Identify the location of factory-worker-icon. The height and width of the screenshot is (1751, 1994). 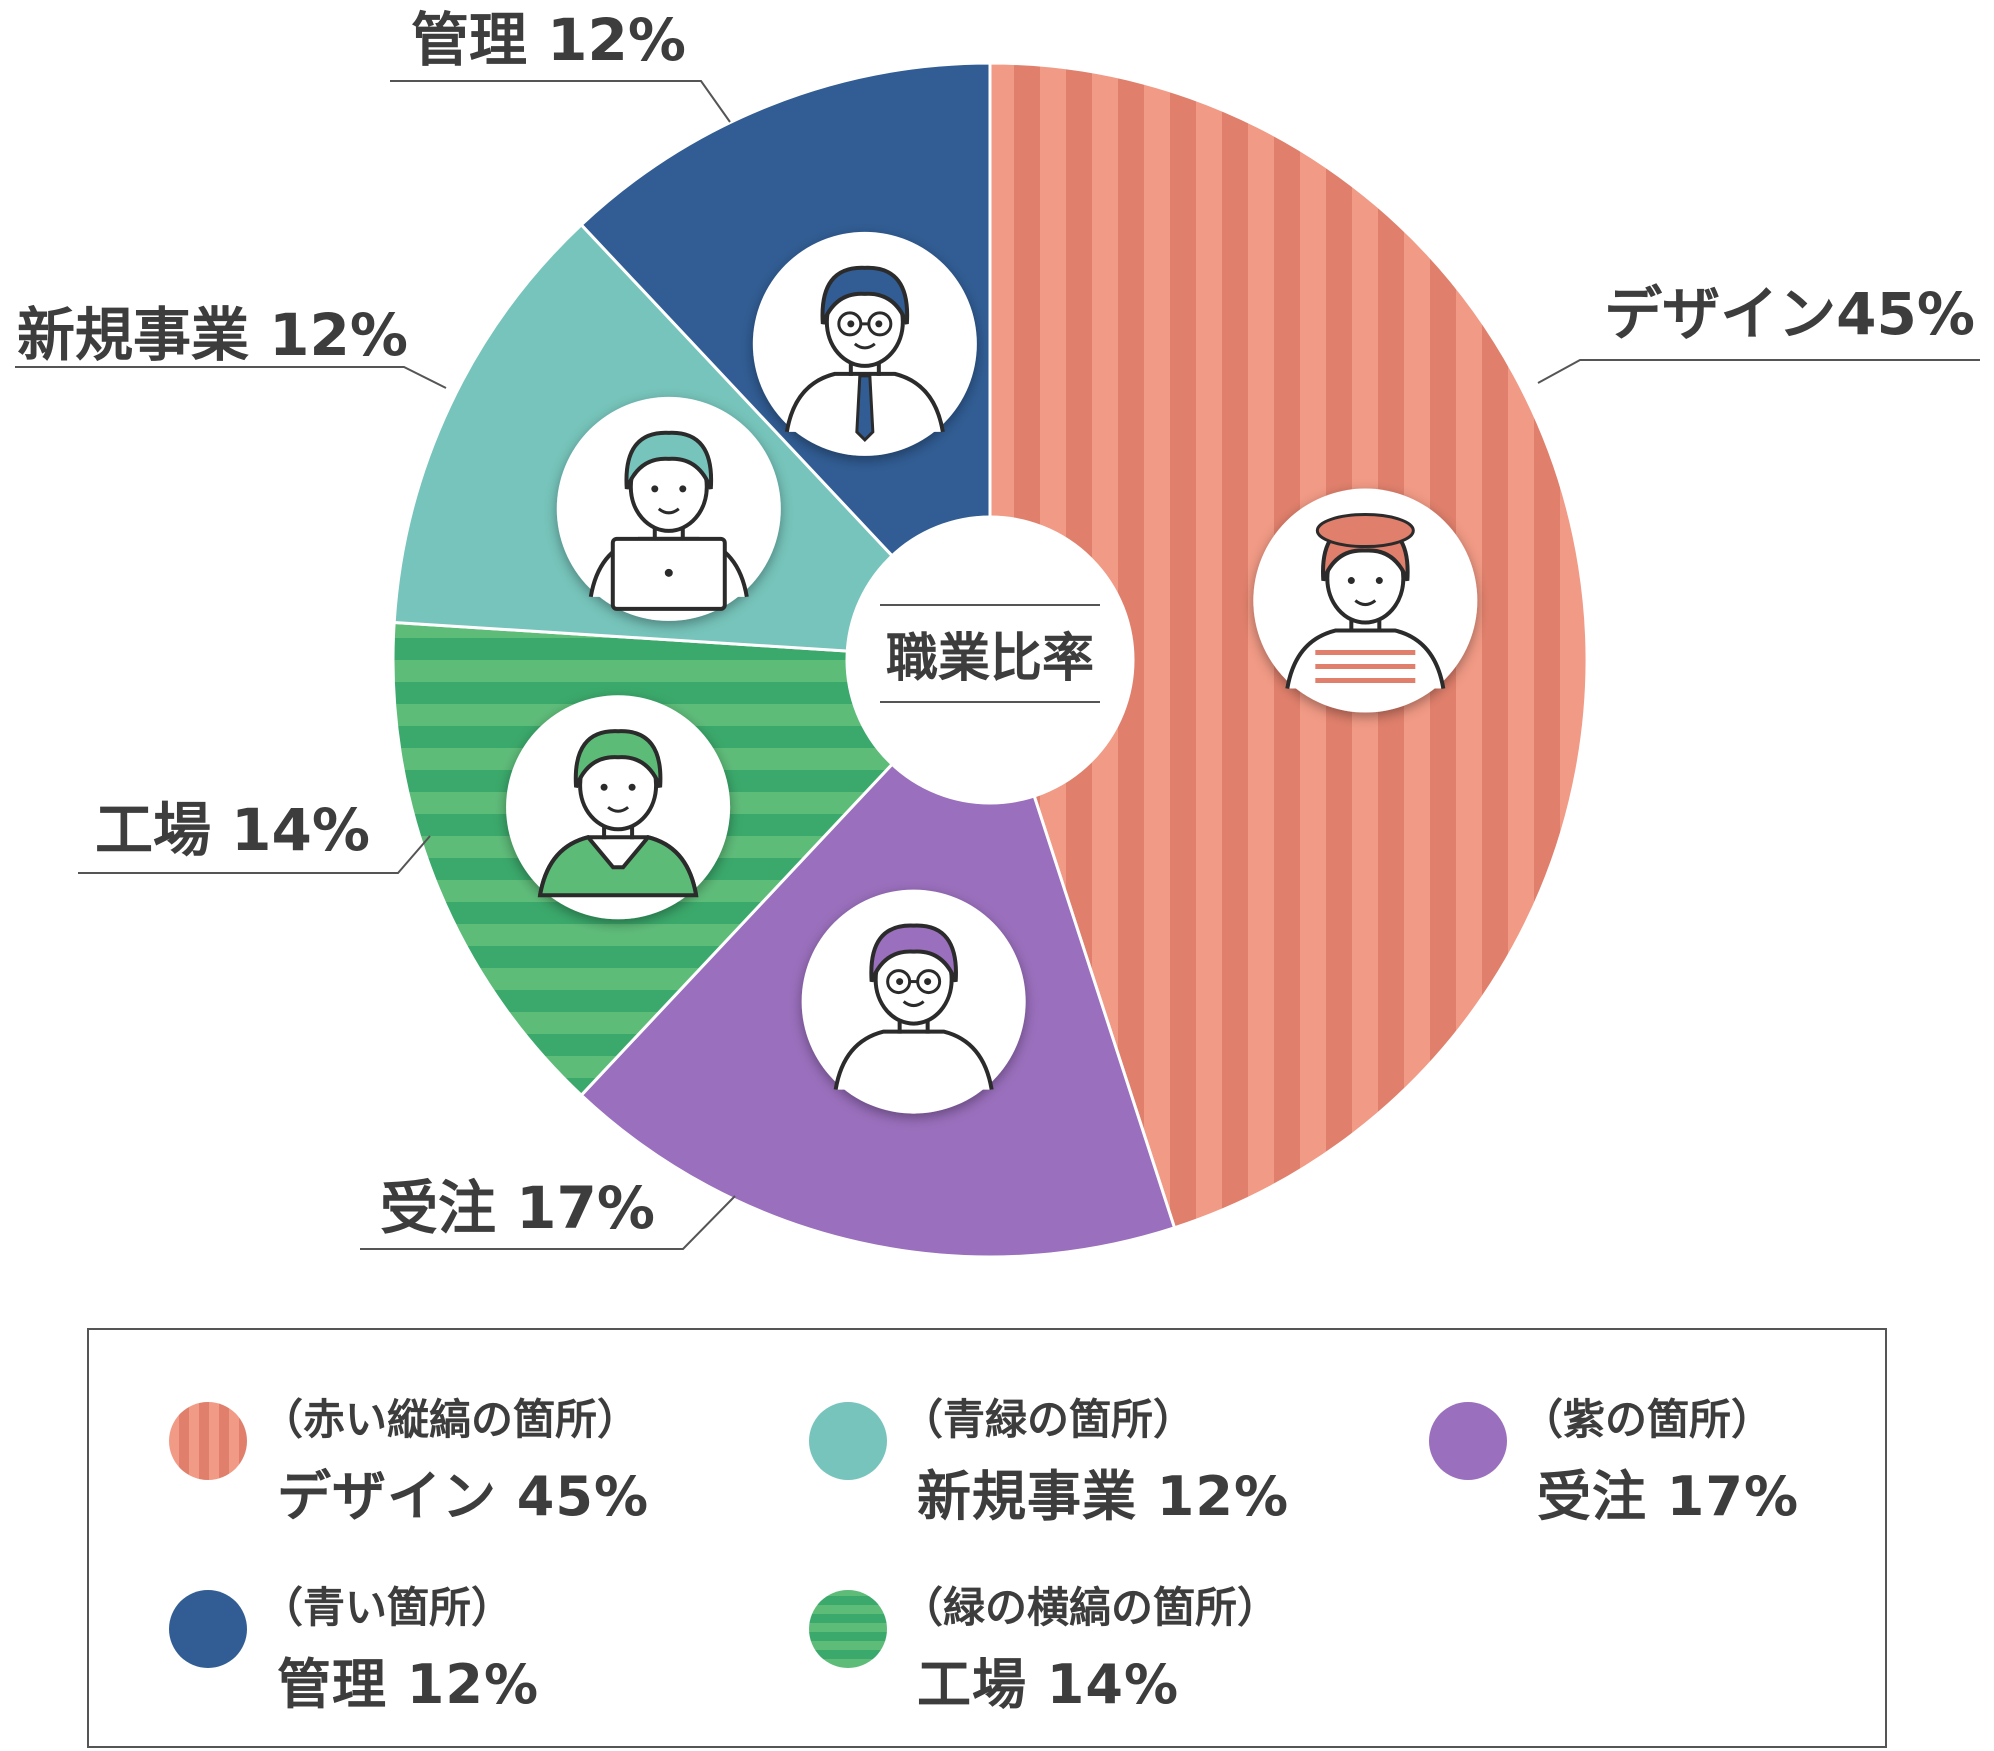
(618, 807).